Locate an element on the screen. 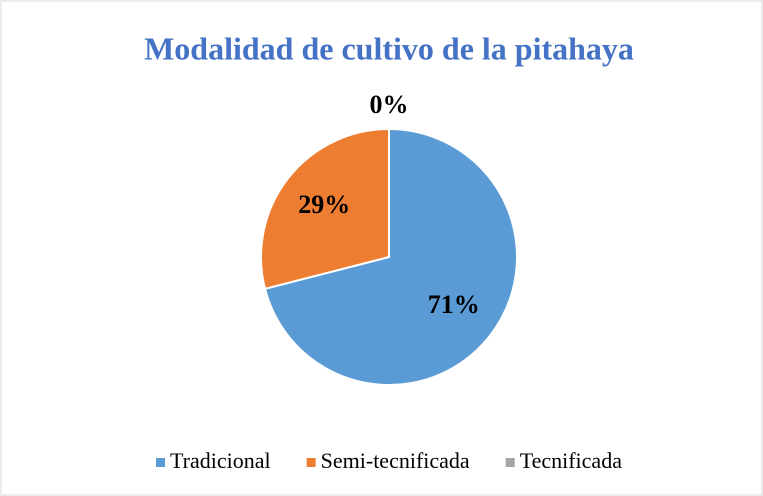 The image size is (763, 496). legend-label: Tecnificada is located at coordinates (571, 460).